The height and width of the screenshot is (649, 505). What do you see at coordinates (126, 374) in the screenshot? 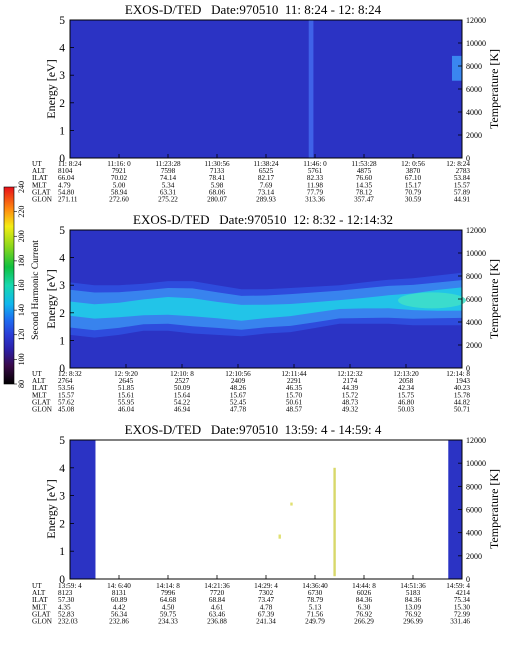
I see `orbit-cell: 12: 9:20` at bounding box center [126, 374].